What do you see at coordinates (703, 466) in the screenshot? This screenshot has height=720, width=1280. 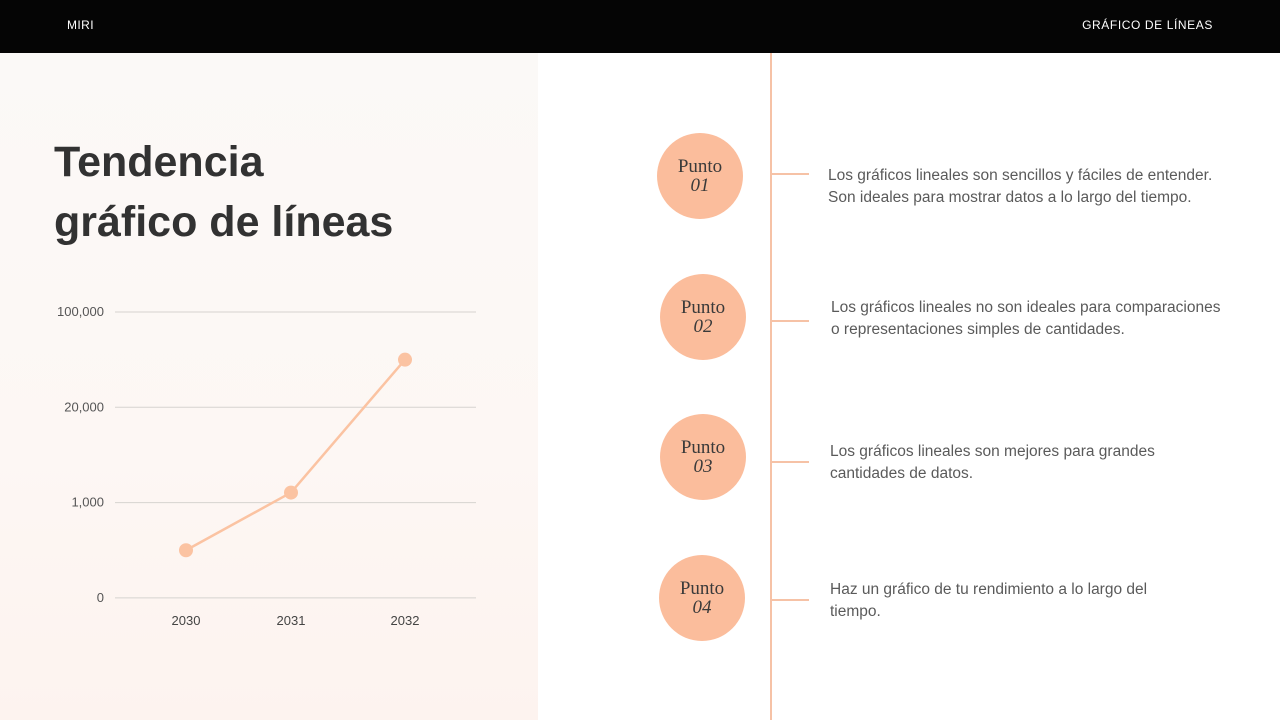 I see `point-badge-number: 03` at bounding box center [703, 466].